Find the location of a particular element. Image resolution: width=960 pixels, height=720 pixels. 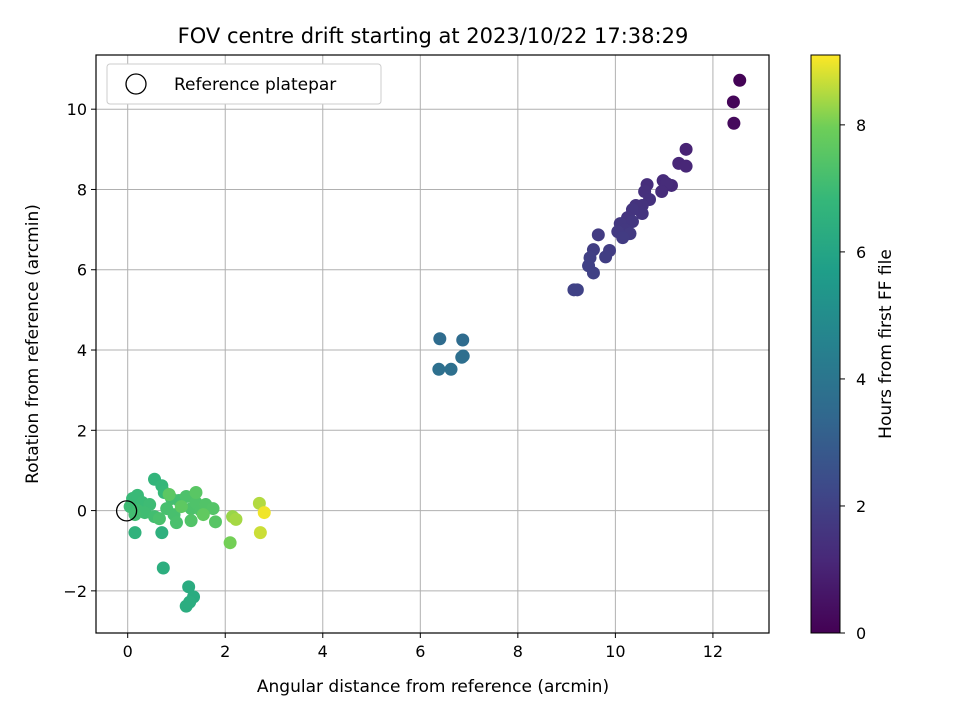

colorbar-tick-label: 2 is located at coordinates (861, 506).